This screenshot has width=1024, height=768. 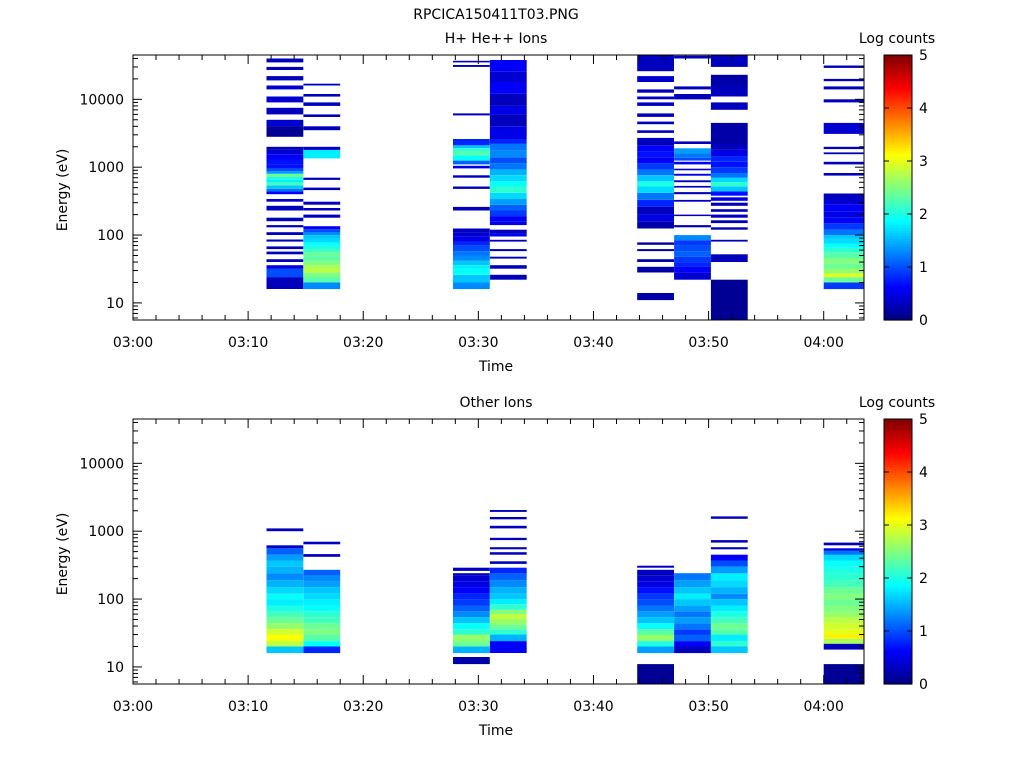 I want to click on y-tick-label: 10, so click(x=115, y=668).